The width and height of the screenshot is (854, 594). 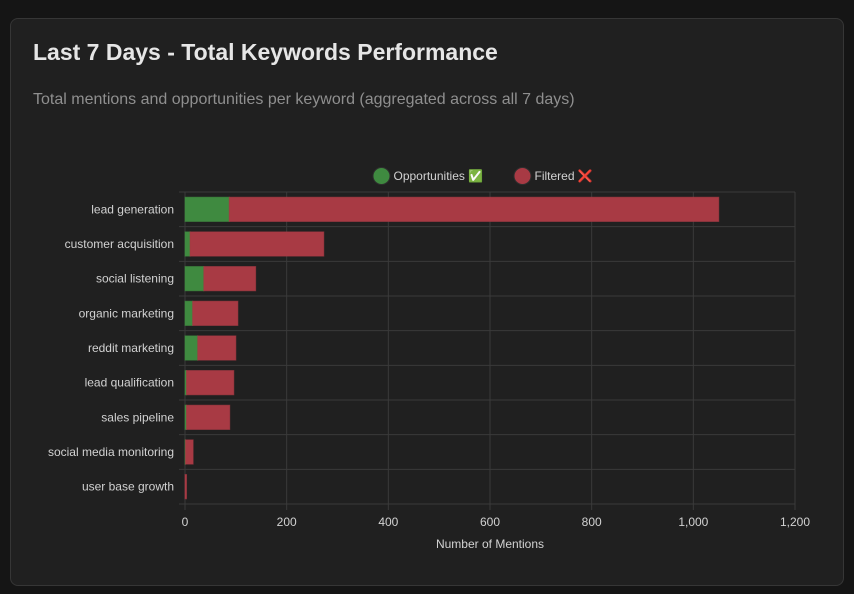 I want to click on y-tick-label: lead qualification, so click(x=129, y=383).